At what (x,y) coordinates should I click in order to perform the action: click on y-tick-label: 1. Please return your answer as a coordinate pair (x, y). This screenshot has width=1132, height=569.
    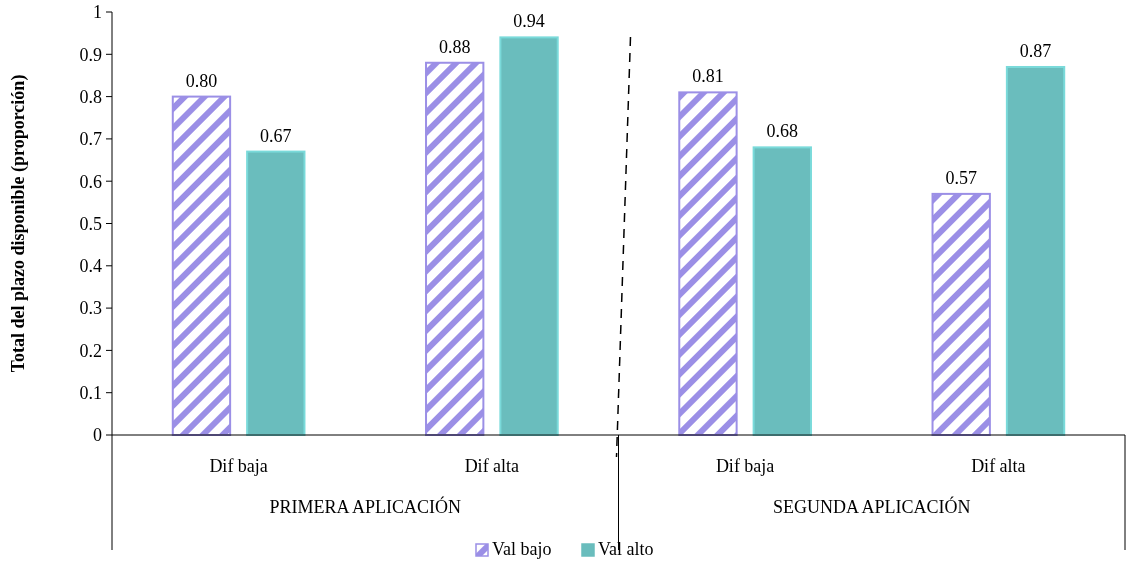
    Looking at the image, I should click on (97, 12).